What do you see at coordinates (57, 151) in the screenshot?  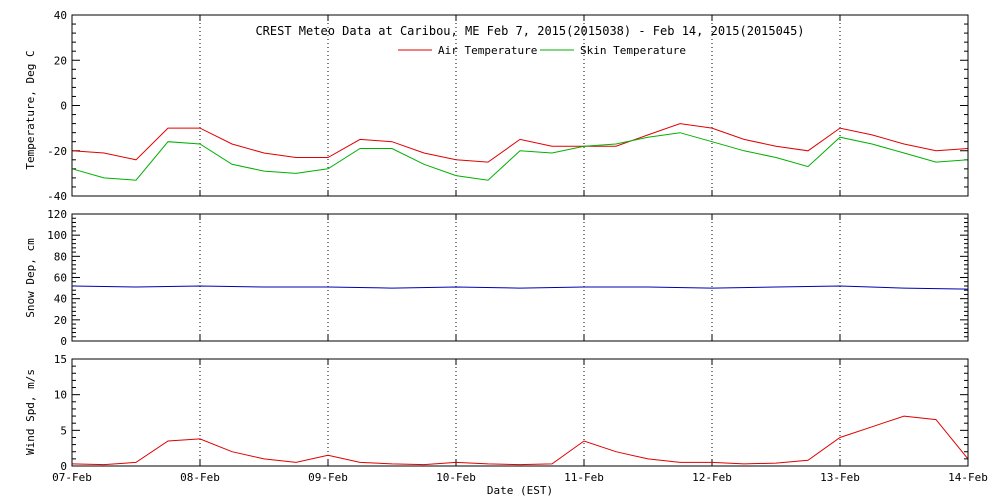 I see `y-tick-label: -20` at bounding box center [57, 151].